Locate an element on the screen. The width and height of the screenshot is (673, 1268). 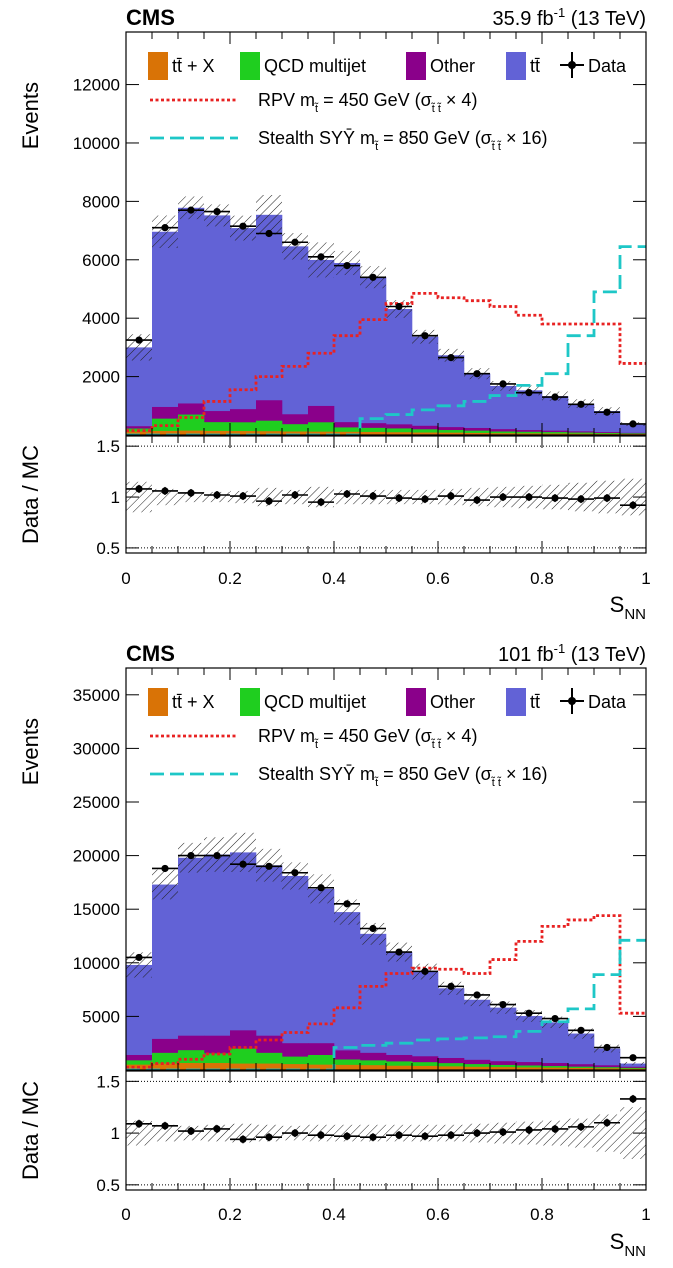
legend-label: tt̄ + X is located at coordinates (193, 702).